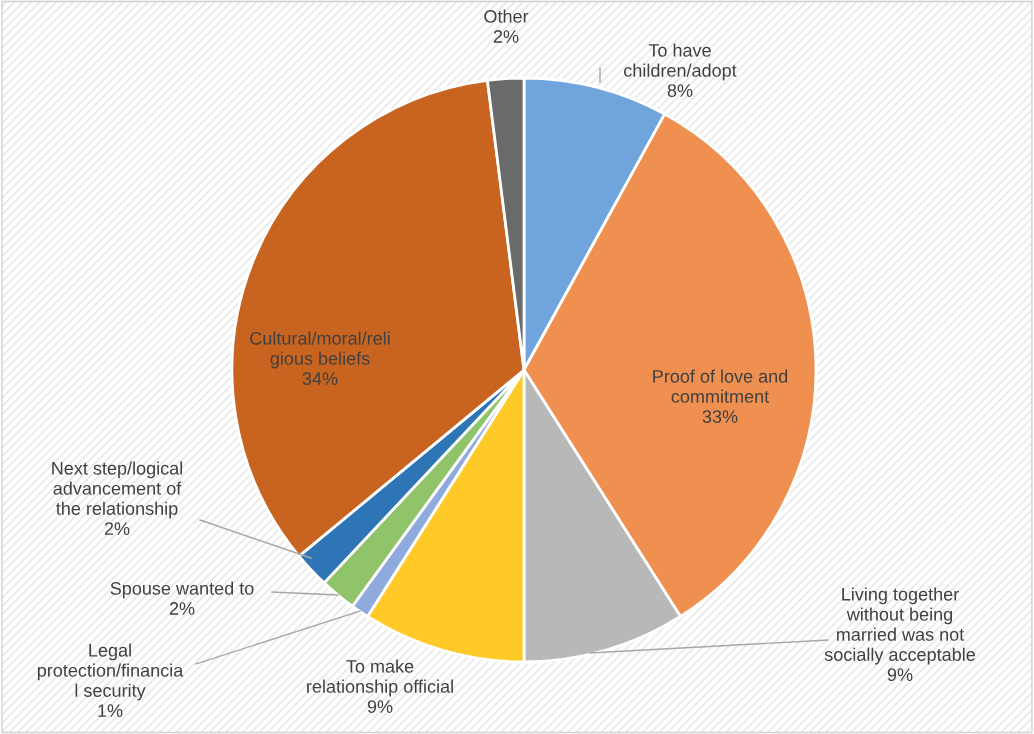 This screenshot has height=734, width=1034. What do you see at coordinates (117, 490) in the screenshot?
I see `slice-label: Next step/logical advancement of the relationship` at bounding box center [117, 490].